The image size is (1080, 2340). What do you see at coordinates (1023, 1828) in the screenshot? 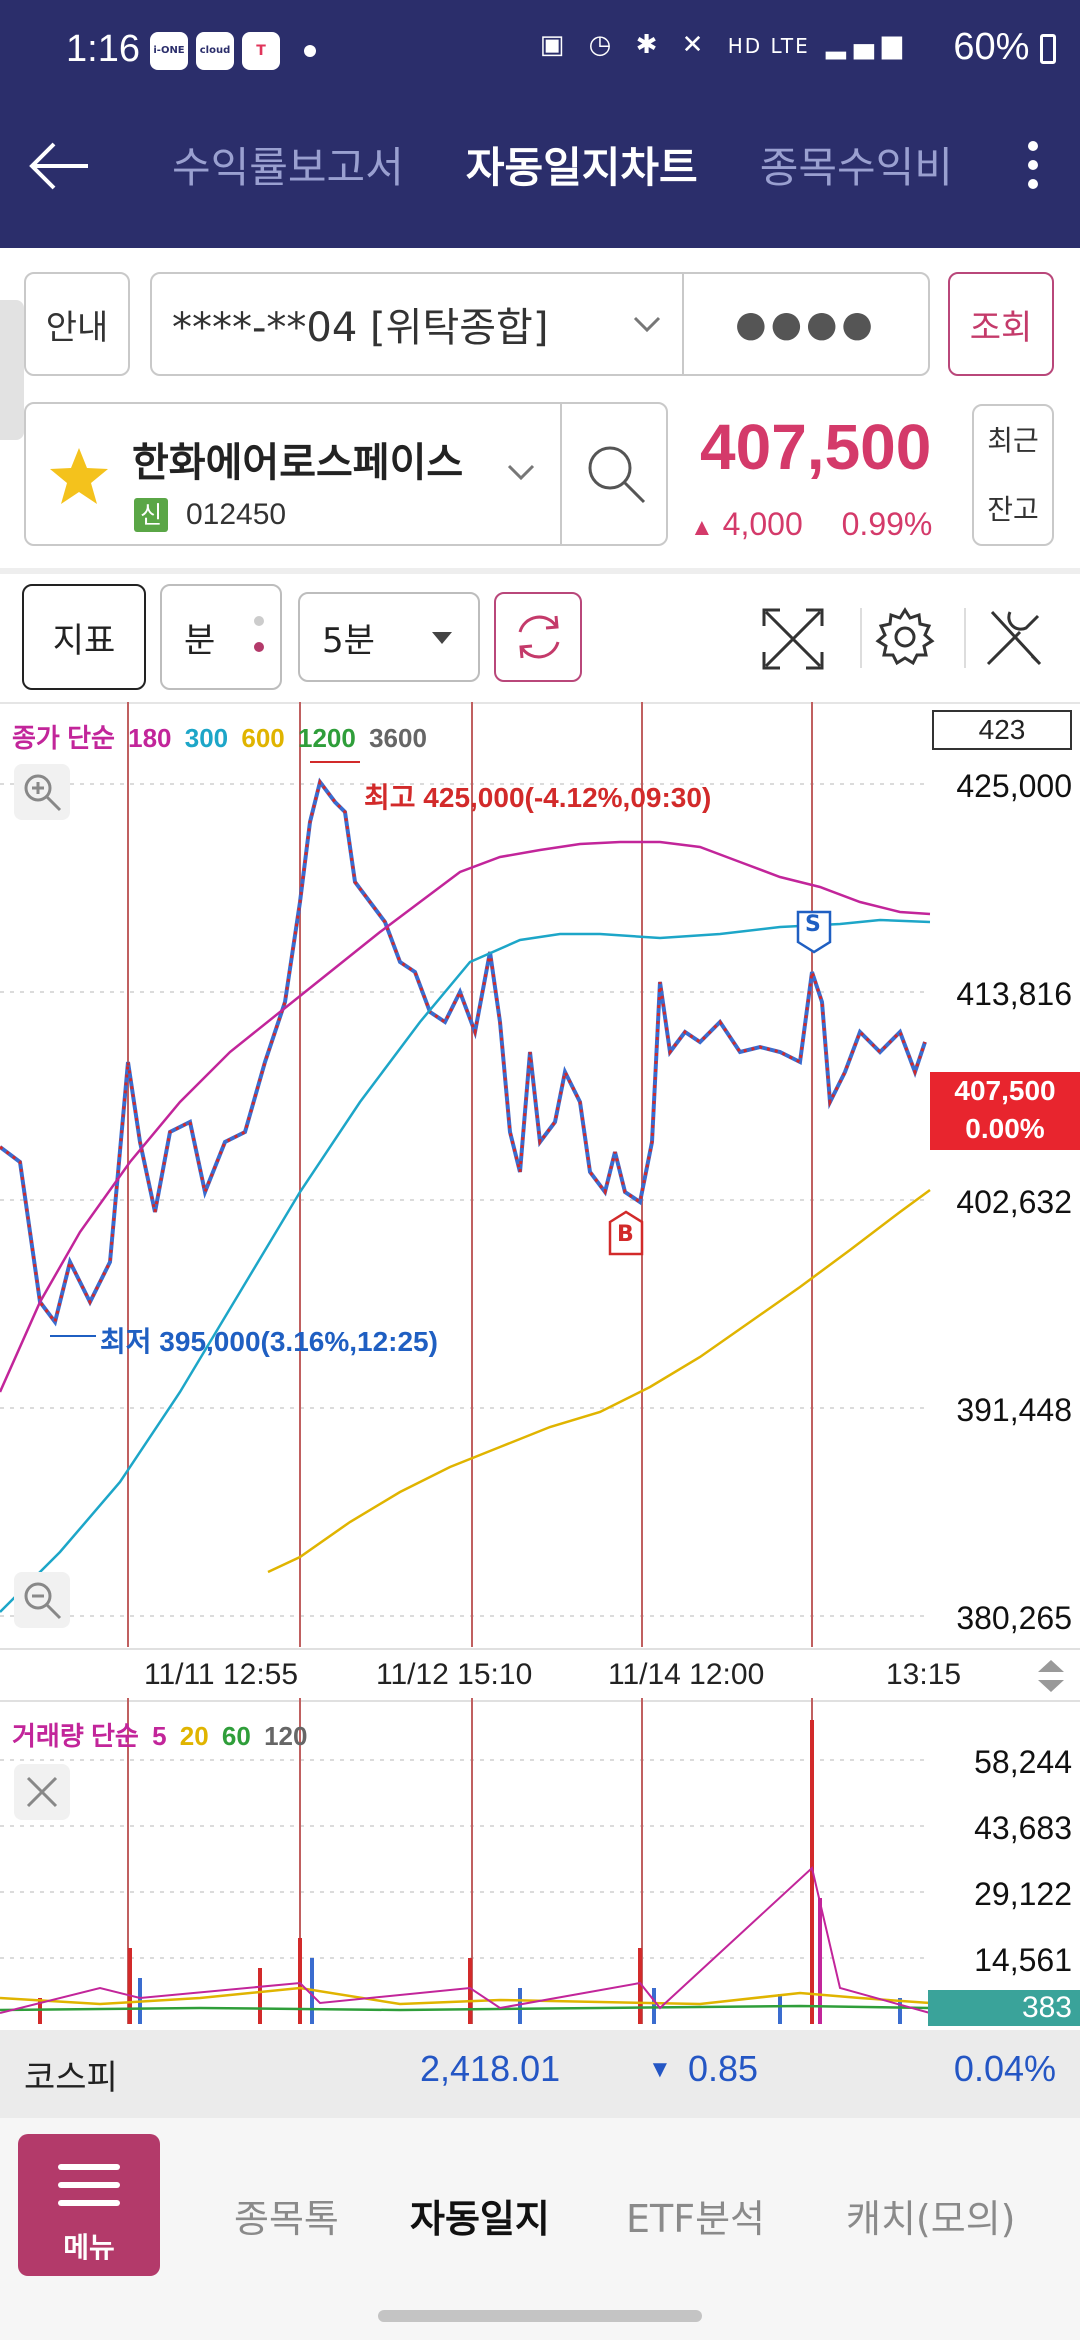
I see `volume-y-label: 43,683` at bounding box center [1023, 1828].